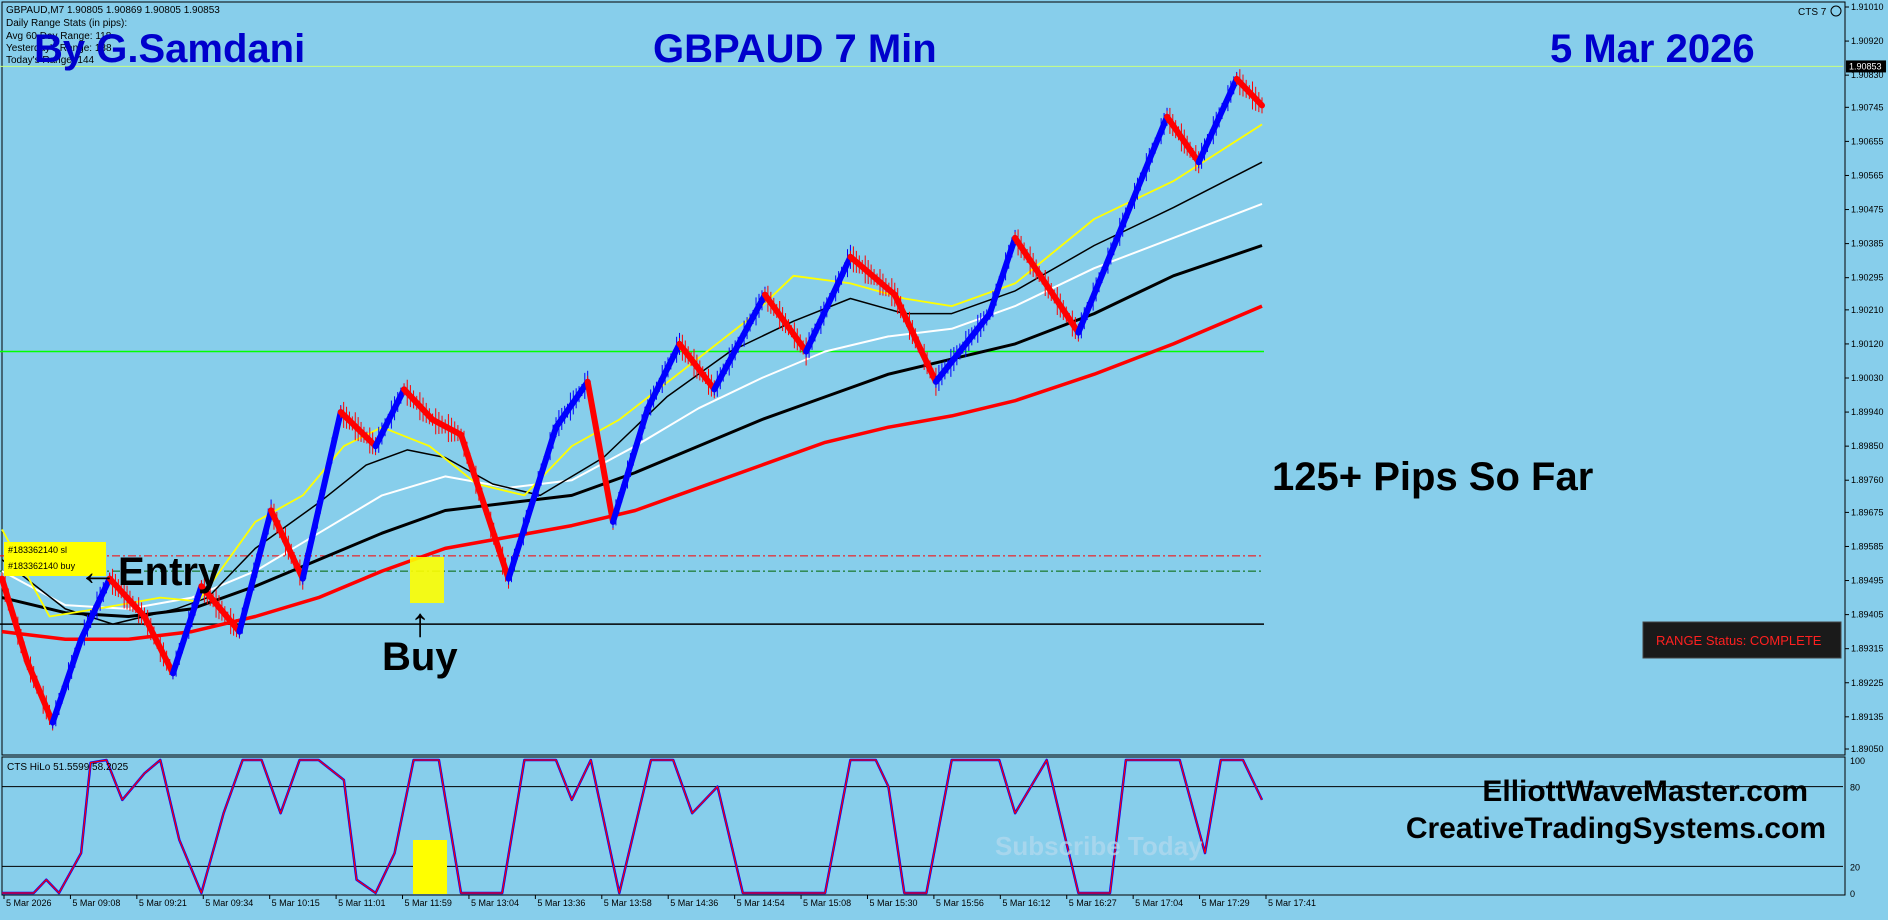  What do you see at coordinates (1867, 446) in the screenshot?
I see `y-tick-label: 1.89850` at bounding box center [1867, 446].